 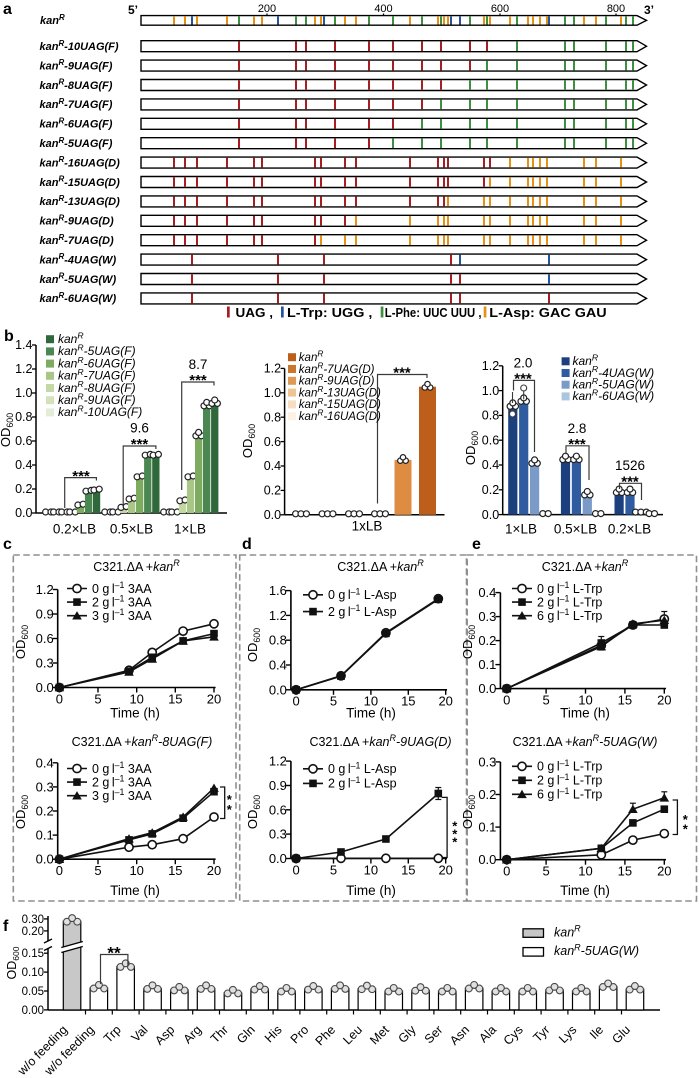 I want to click on svg-text: L-Asp: GAC GAU, so click(x=547, y=313).